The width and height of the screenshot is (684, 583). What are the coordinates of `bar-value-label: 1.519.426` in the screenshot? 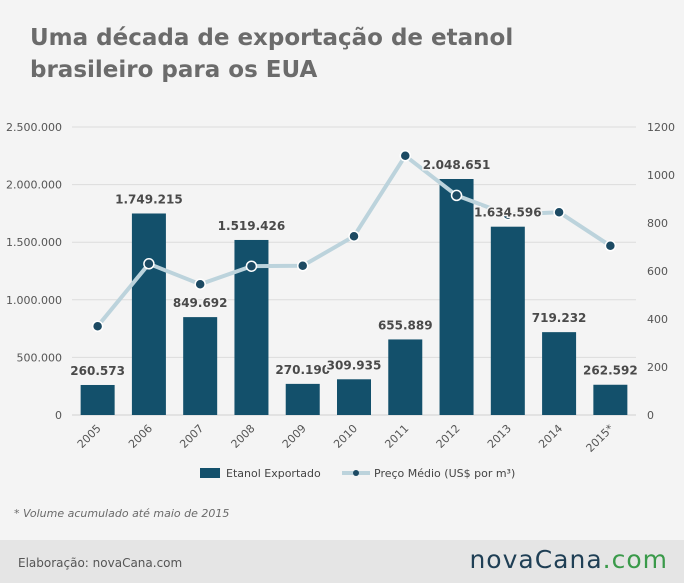 It's located at (252, 226).